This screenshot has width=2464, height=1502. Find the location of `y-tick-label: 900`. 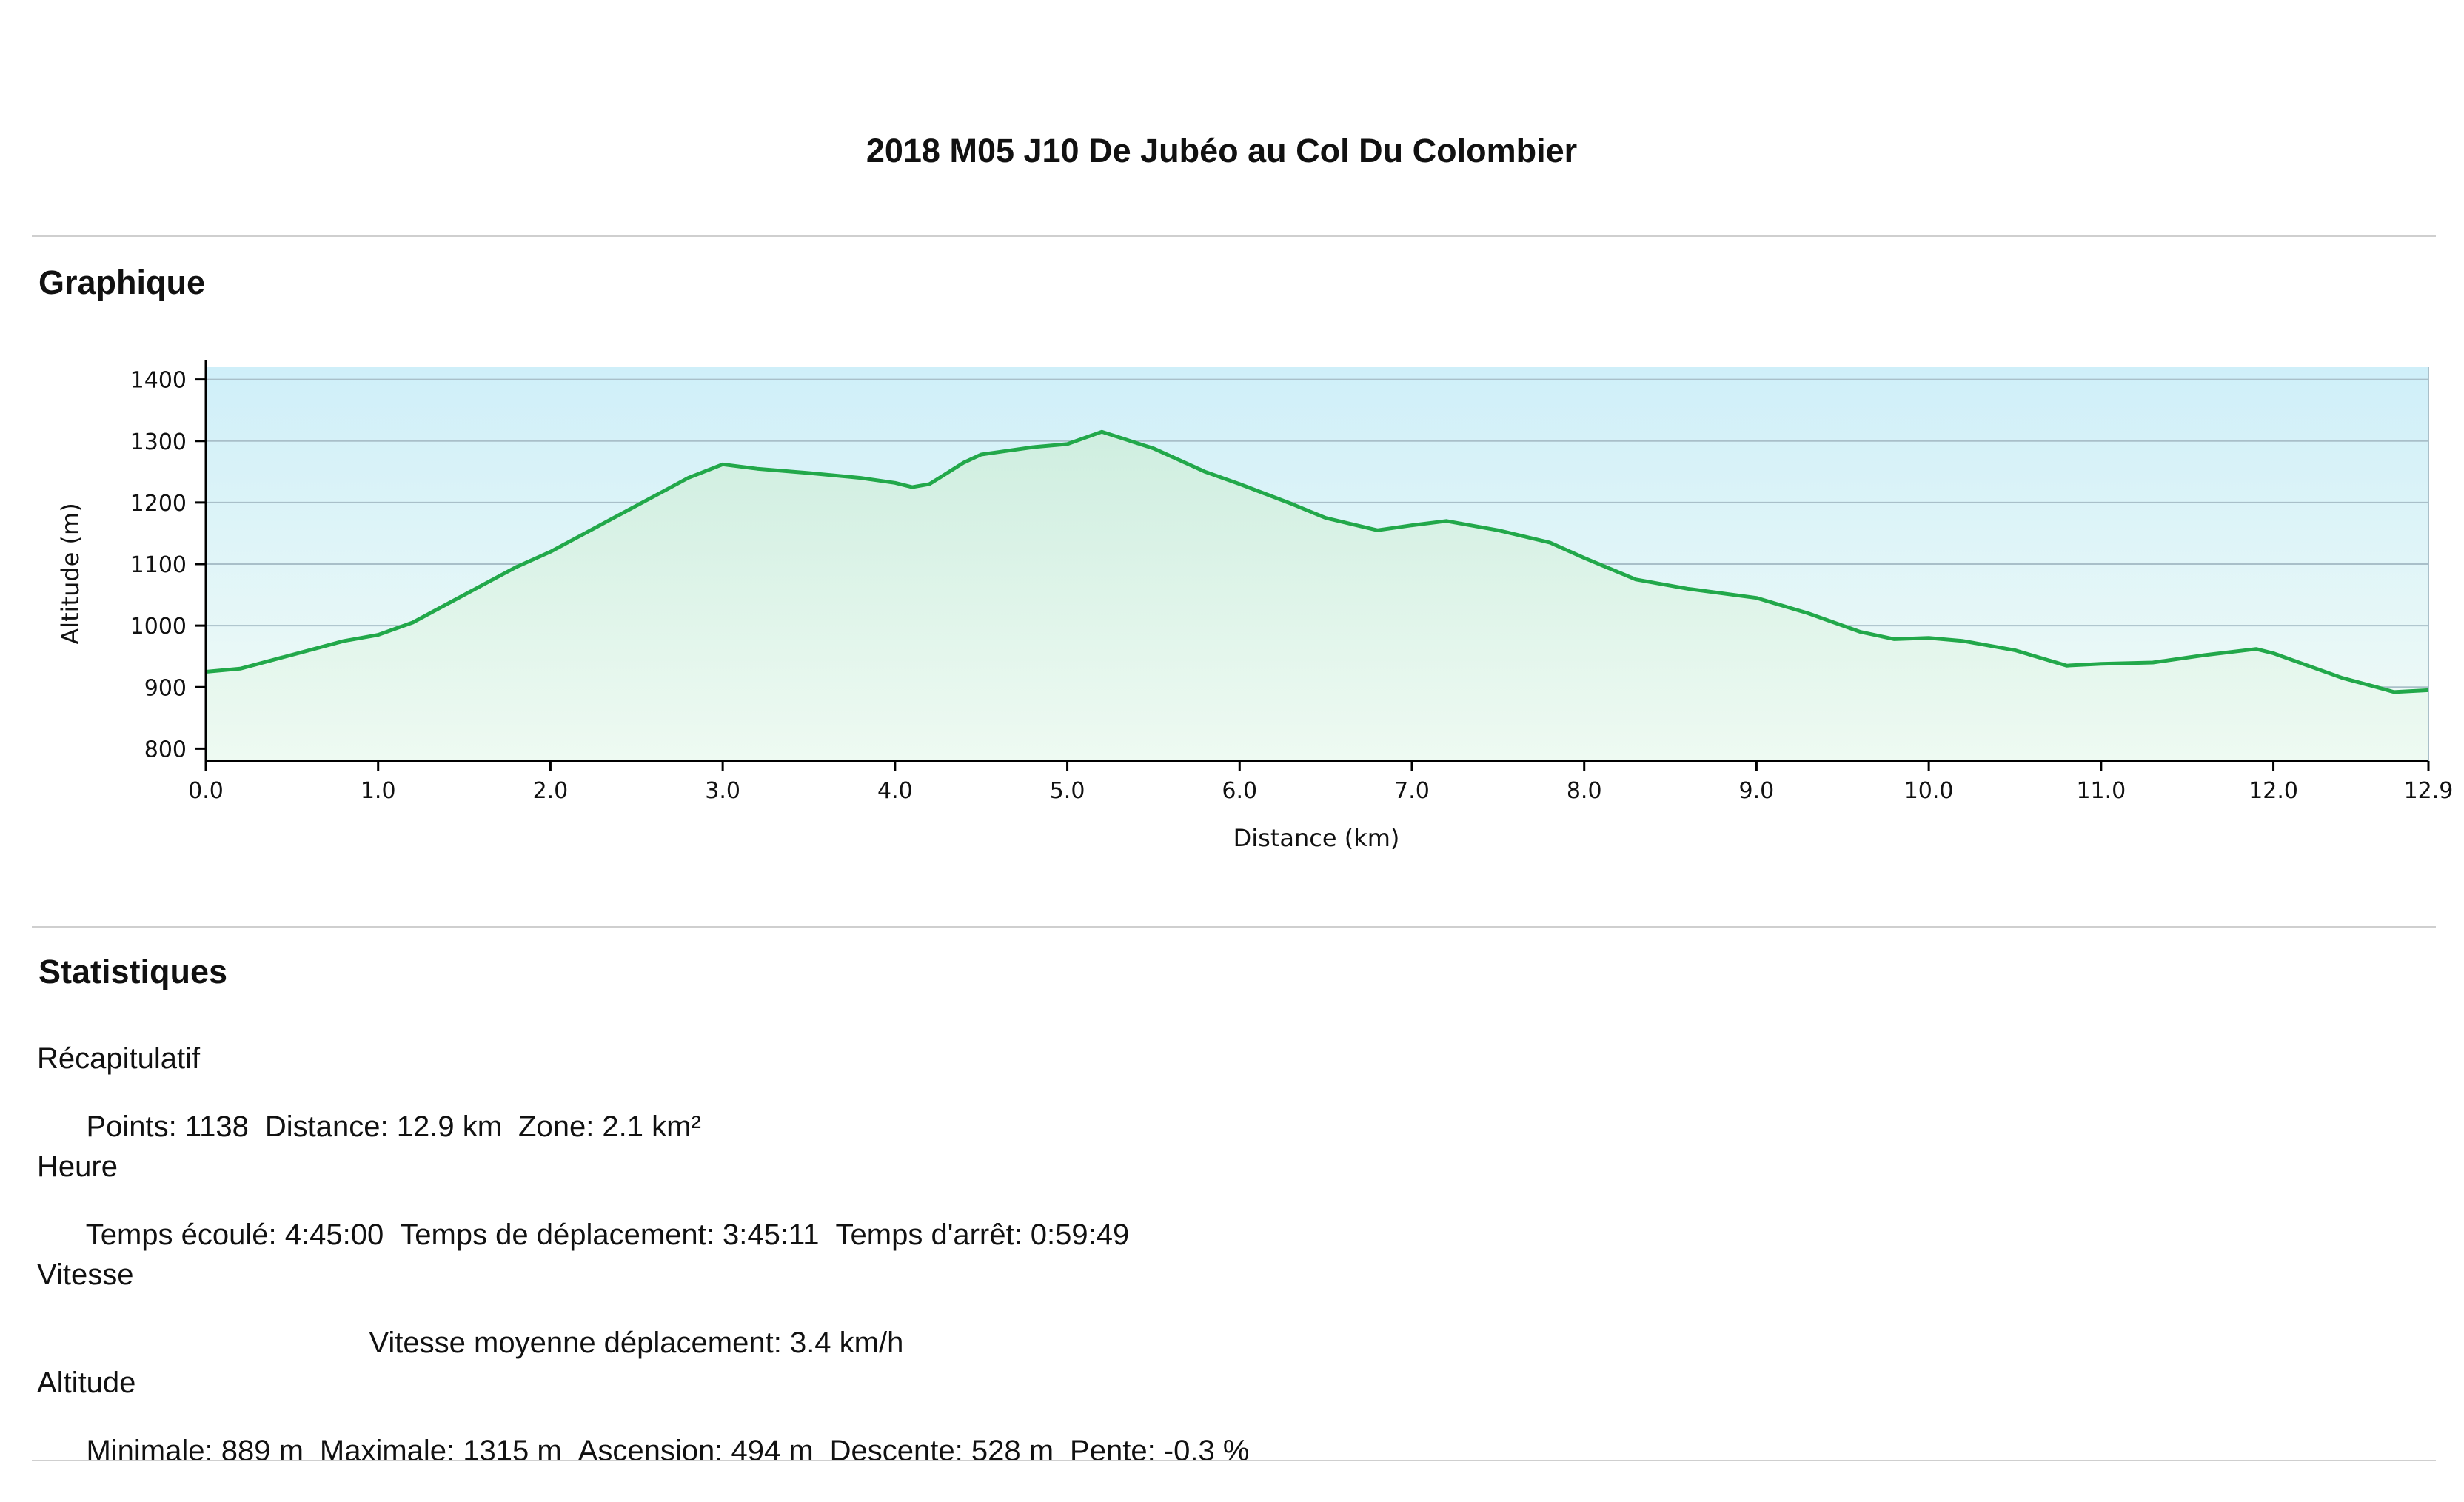

y-tick-label: 900 is located at coordinates (165, 688).